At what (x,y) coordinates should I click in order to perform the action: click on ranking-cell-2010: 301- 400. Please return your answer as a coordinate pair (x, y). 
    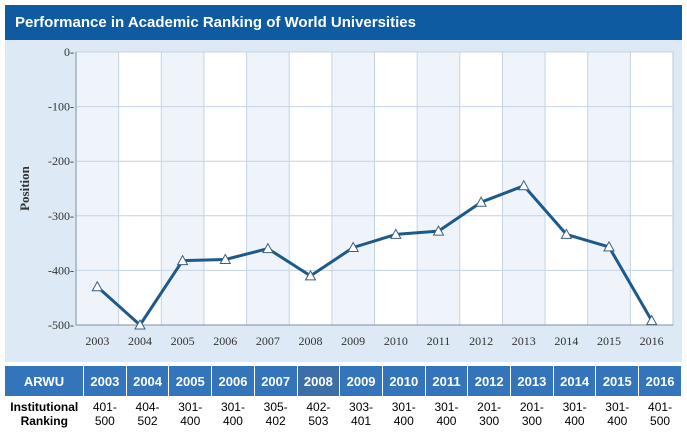
    Looking at the image, I should click on (403, 417).